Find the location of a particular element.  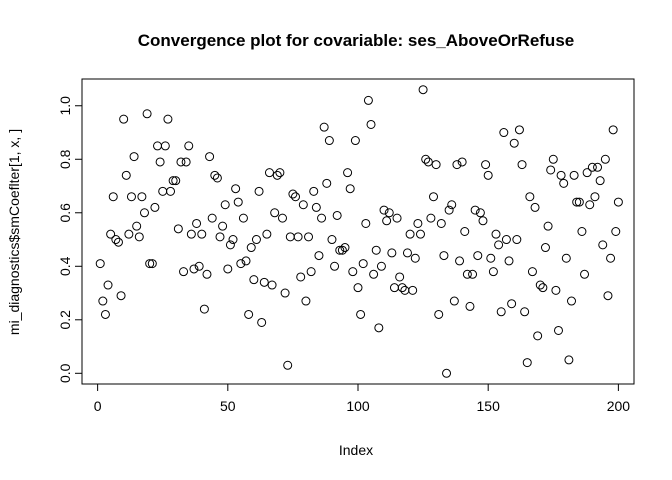

y-axis-label: mi_diagnostics$smCoeflter[1, x, ] is located at coordinates (14, 232).